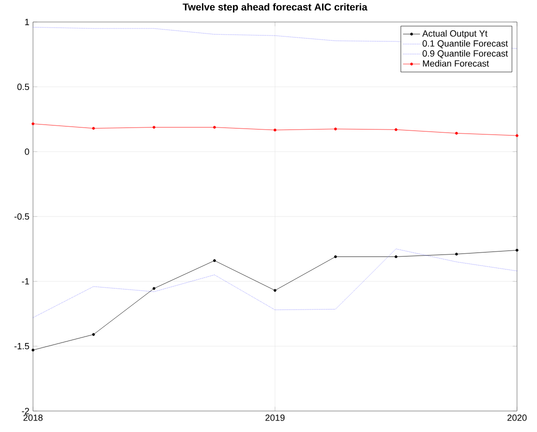 This screenshot has width=537, height=432. Describe the element at coordinates (22, 346) in the screenshot. I see `y-tick-label: -1.5` at that location.